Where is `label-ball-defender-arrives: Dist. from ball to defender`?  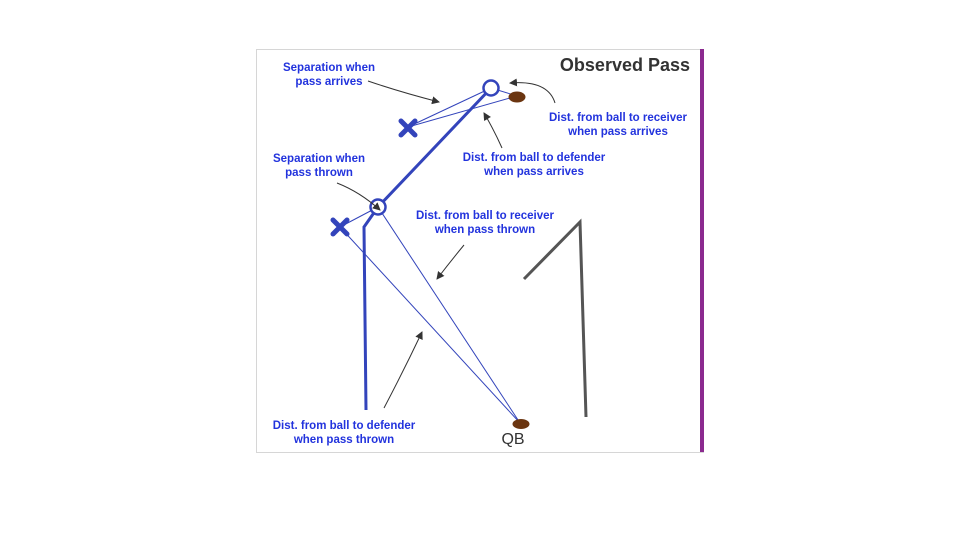 label-ball-defender-arrives: Dist. from ball to defender is located at coordinates (534, 158).